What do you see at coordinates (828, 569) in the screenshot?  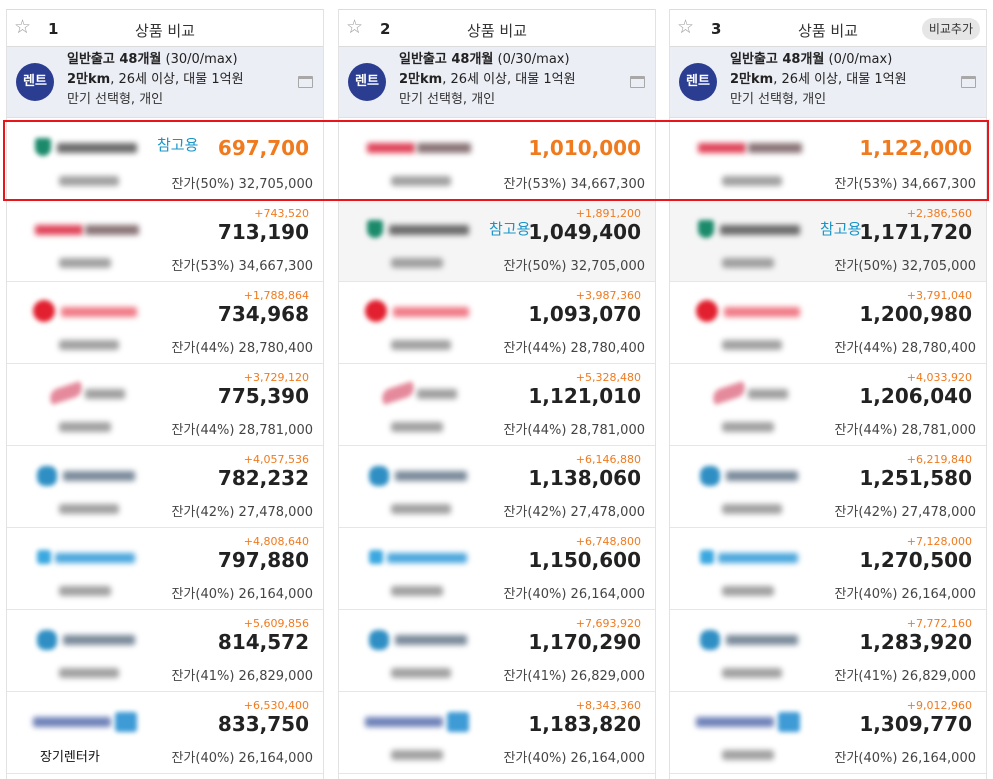 I see `quote-row: +7,128,000 1,270,500 잔가(40%) 26,164,000` at bounding box center [828, 569].